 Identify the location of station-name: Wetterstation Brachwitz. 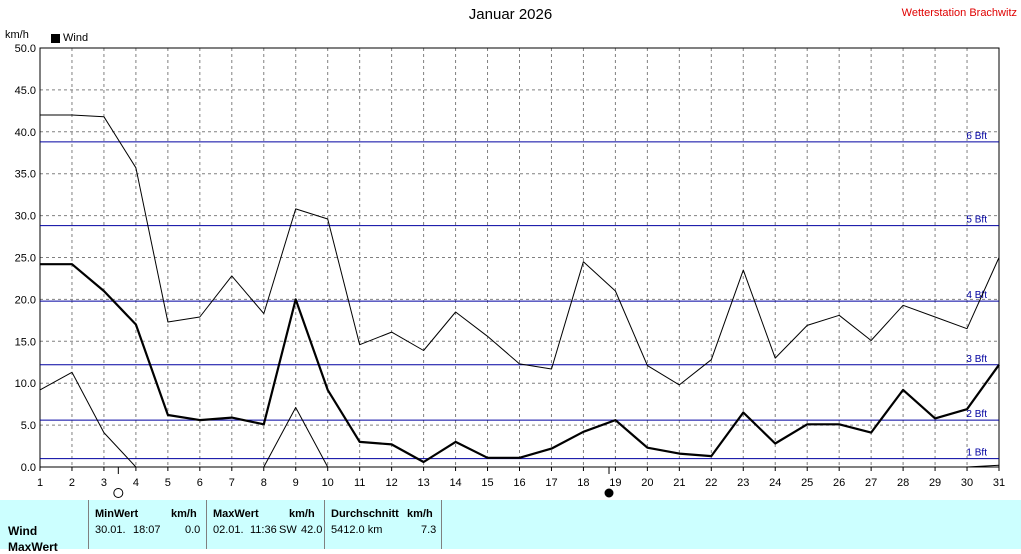
(959, 13).